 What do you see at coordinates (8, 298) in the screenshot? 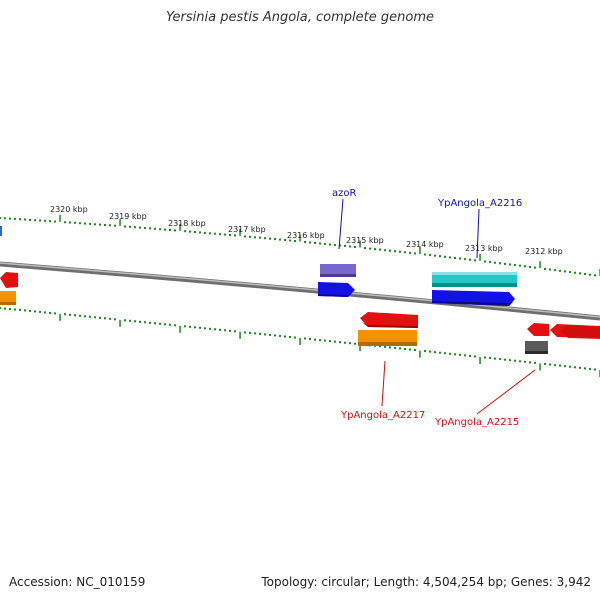
I see `feature-orange-left-edge` at bounding box center [8, 298].